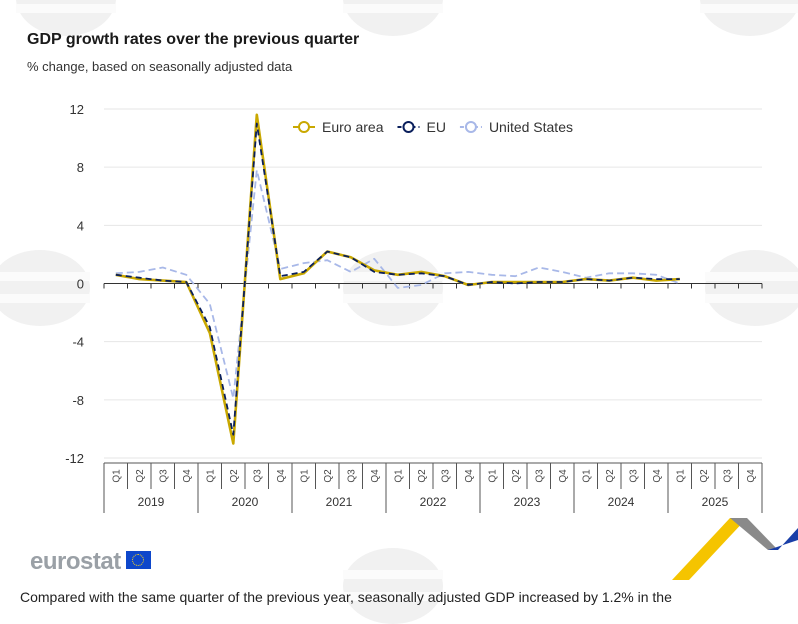  I want to click on year-tick-label: 2023, so click(527, 502).